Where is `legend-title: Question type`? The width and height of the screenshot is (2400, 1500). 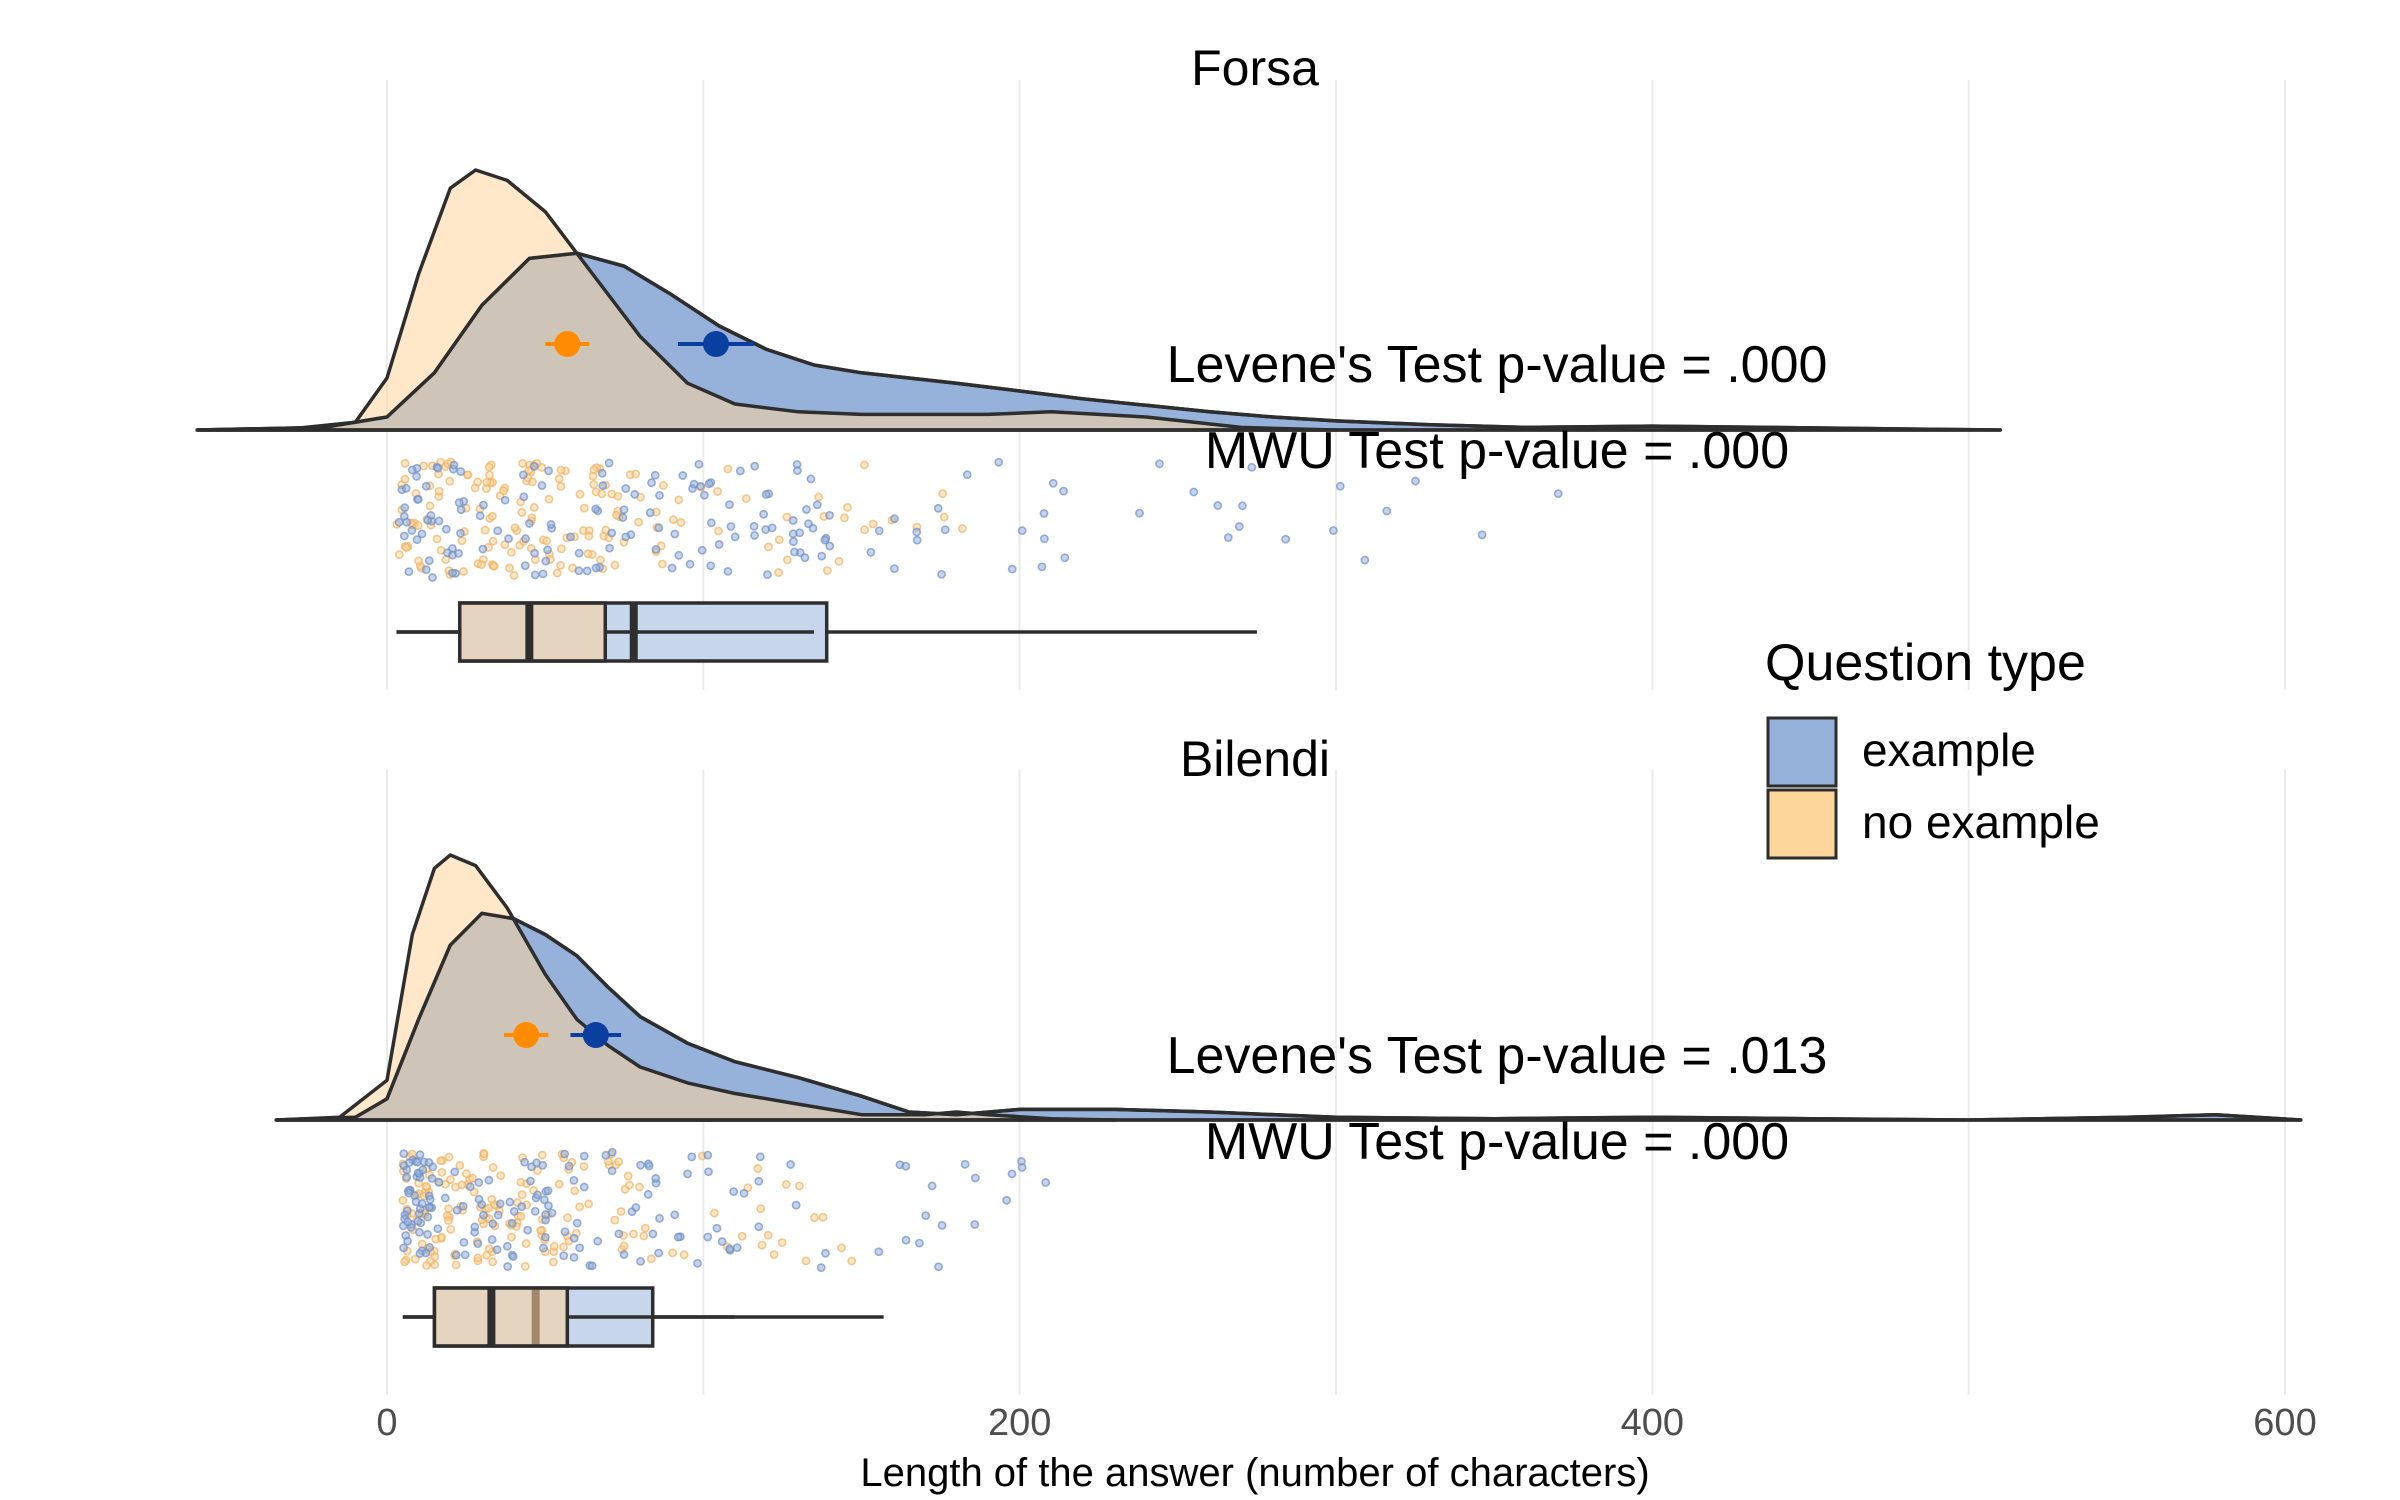 legend-title: Question type is located at coordinates (1925, 663).